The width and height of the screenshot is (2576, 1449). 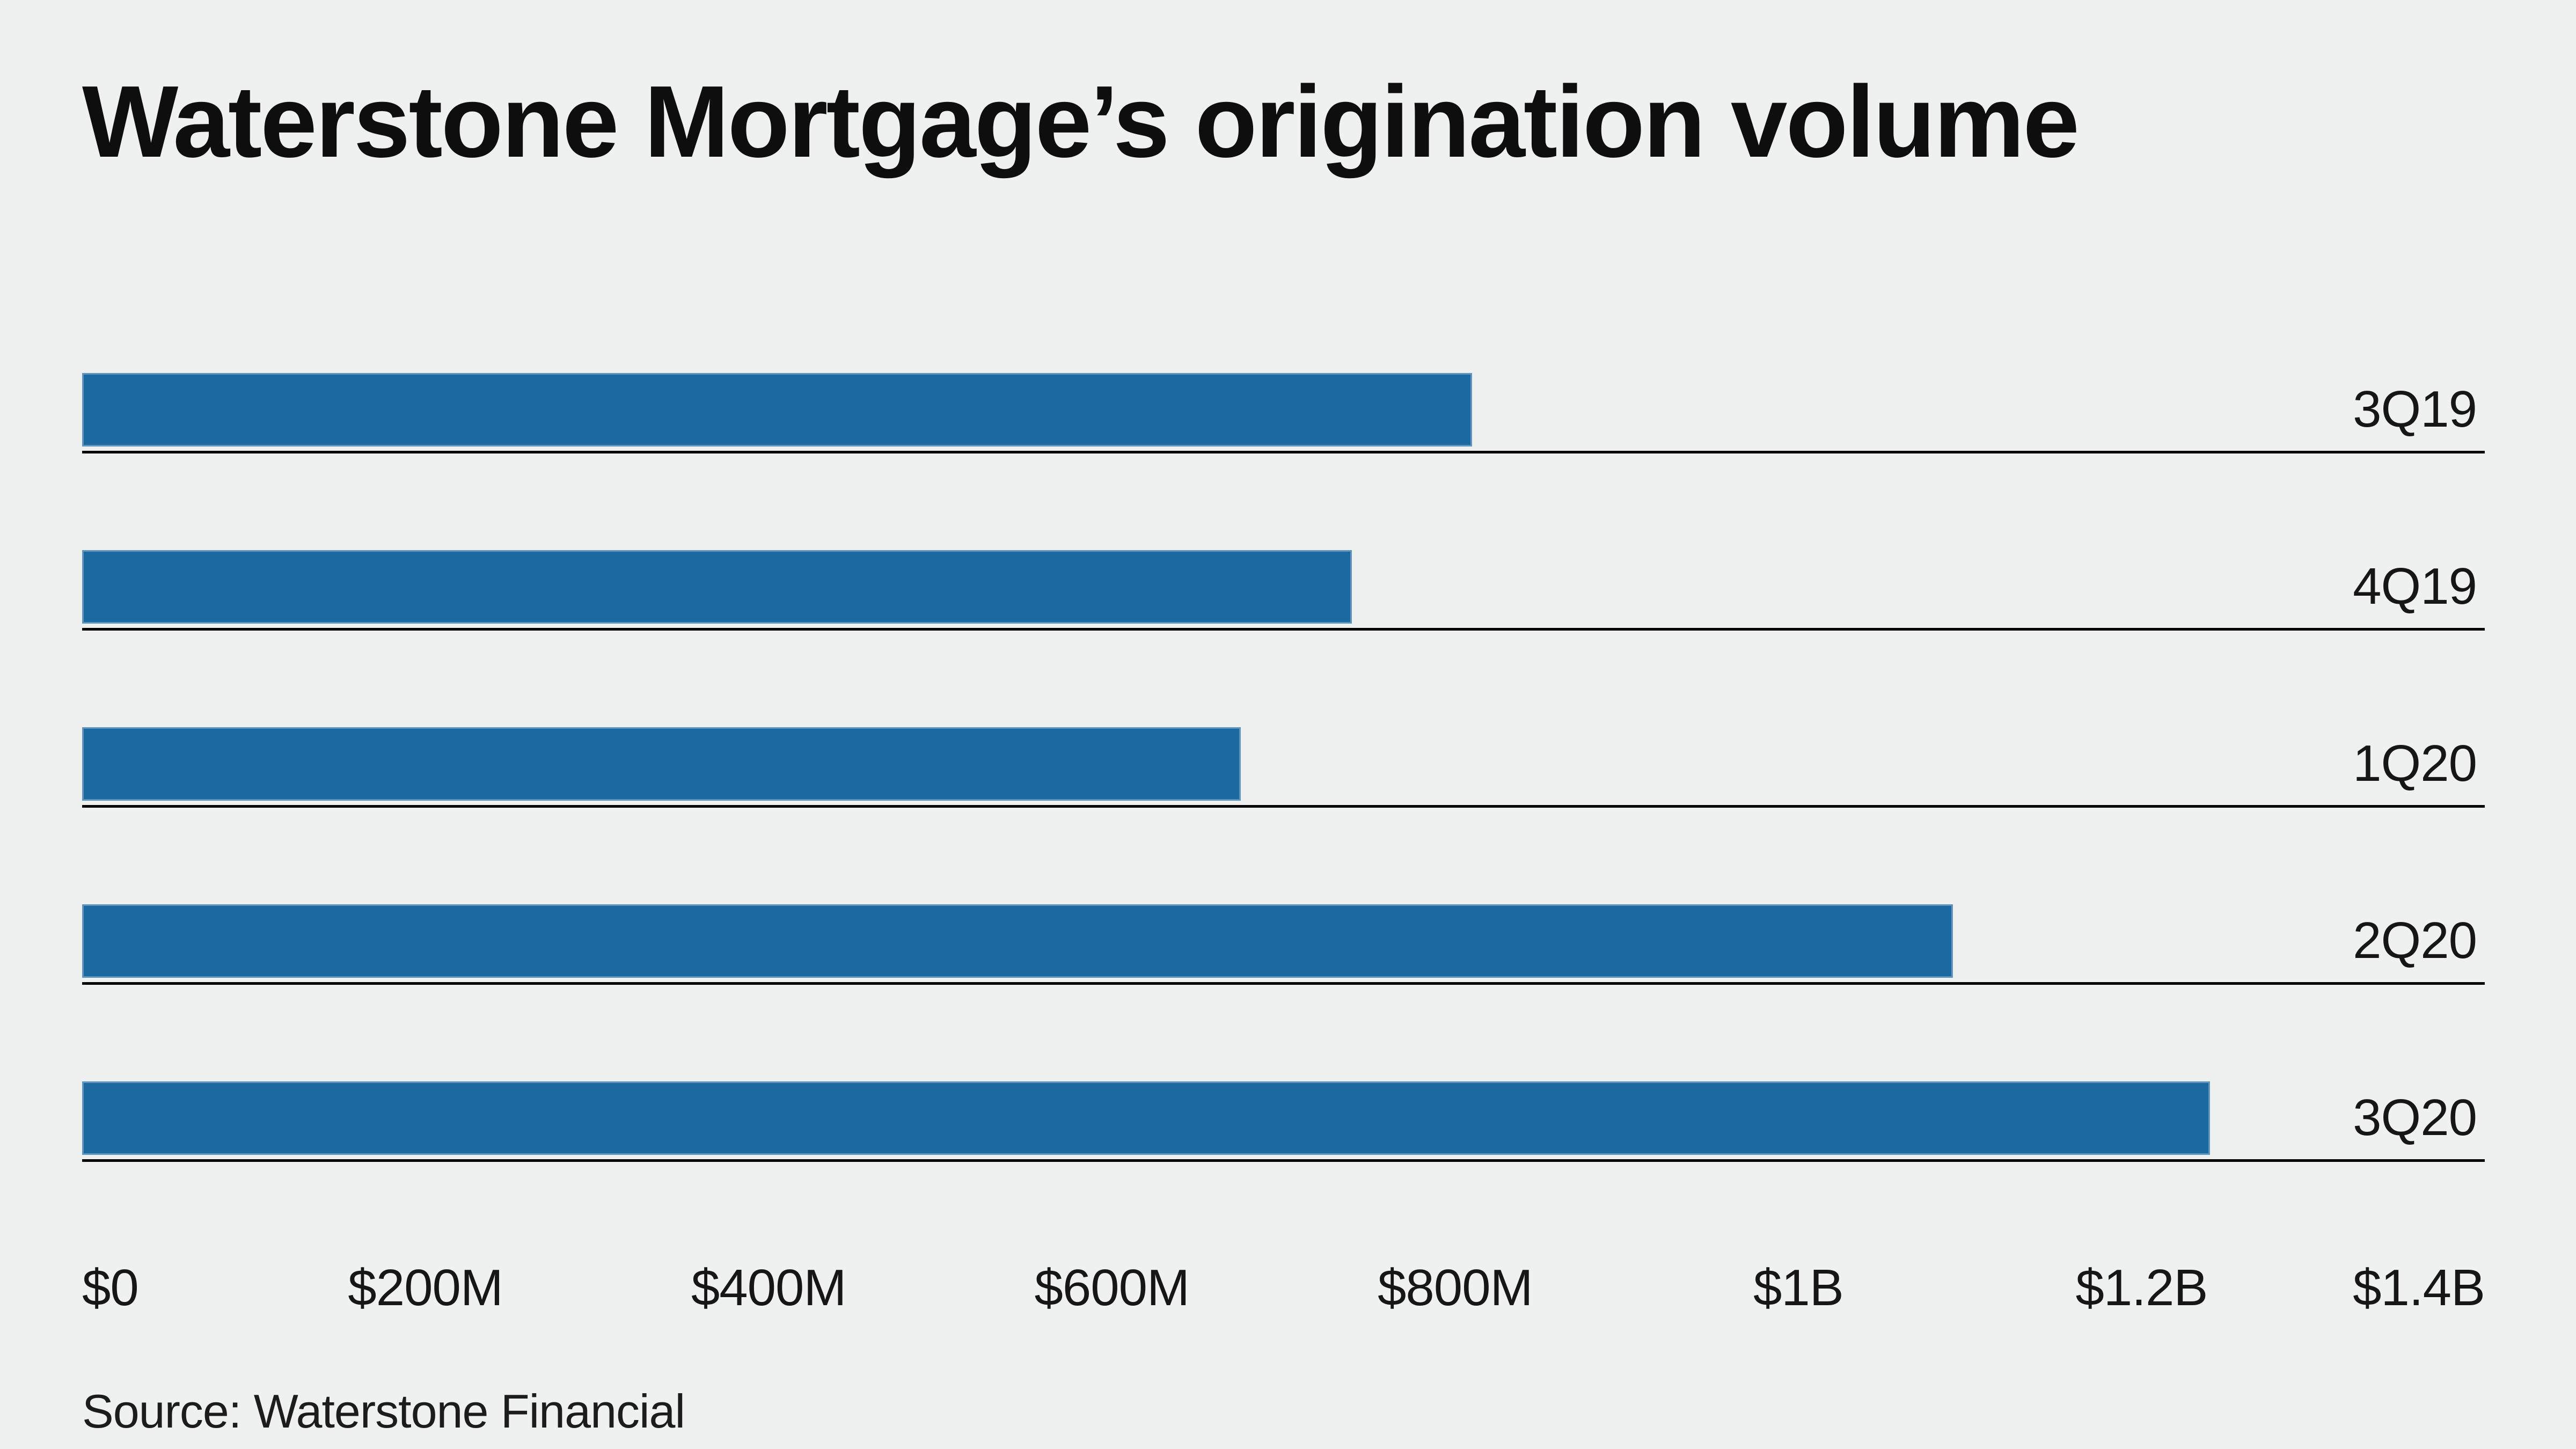 What do you see at coordinates (1081, 122) in the screenshot?
I see `chart-title: Waterstone Mortgage’s origination volume` at bounding box center [1081, 122].